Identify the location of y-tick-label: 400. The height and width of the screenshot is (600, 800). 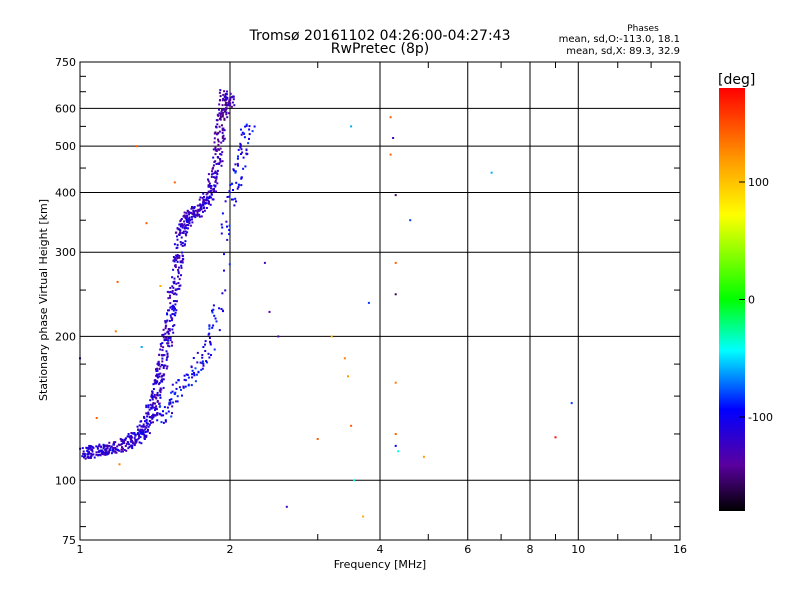
(65, 192).